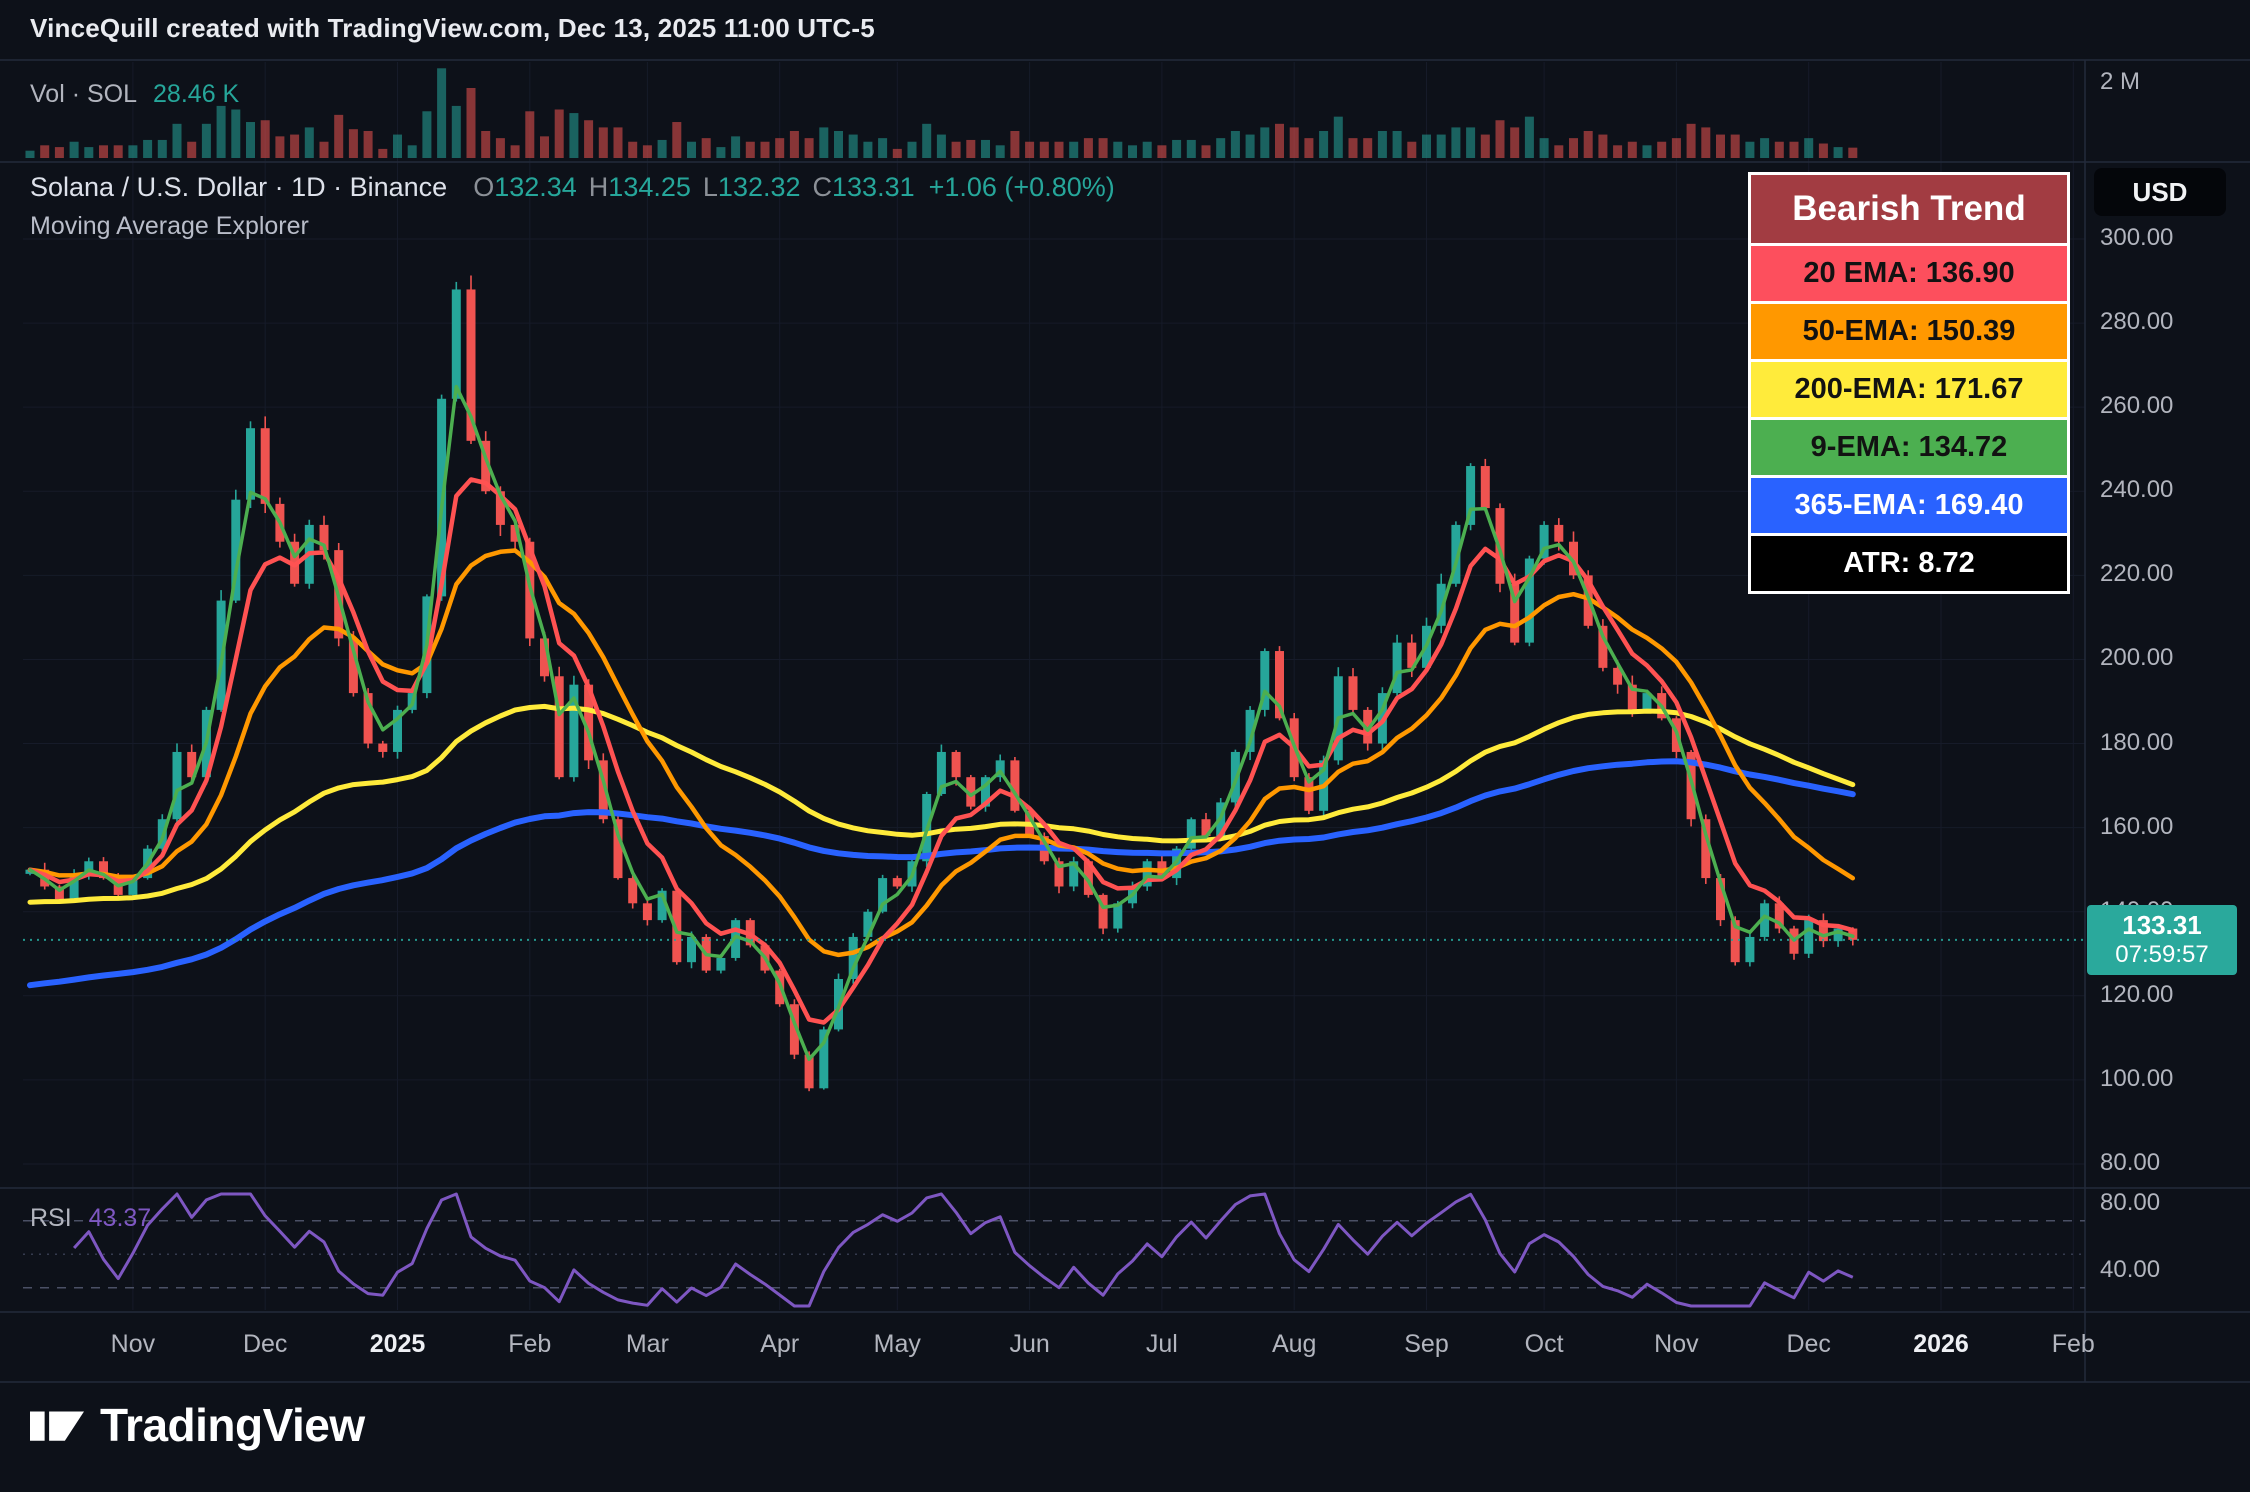  I want to click on rsi-value: 43.37, so click(120, 1218).